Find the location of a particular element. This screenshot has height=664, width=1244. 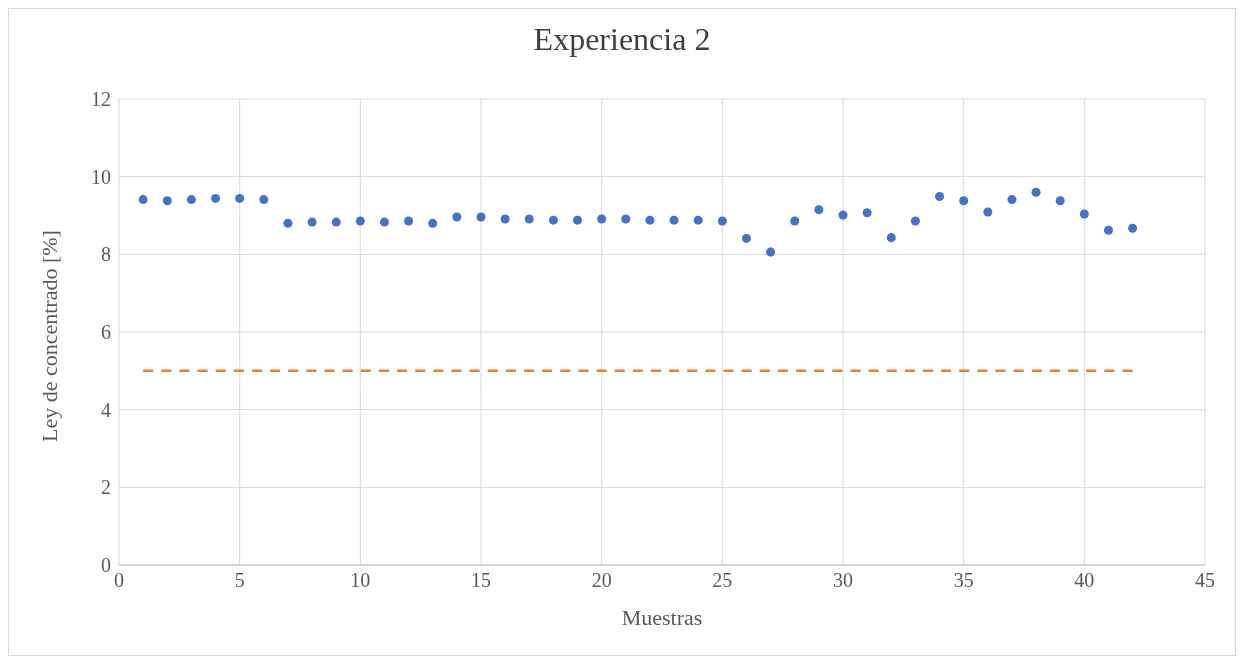

x-tick-label: 40 is located at coordinates (1084, 580).